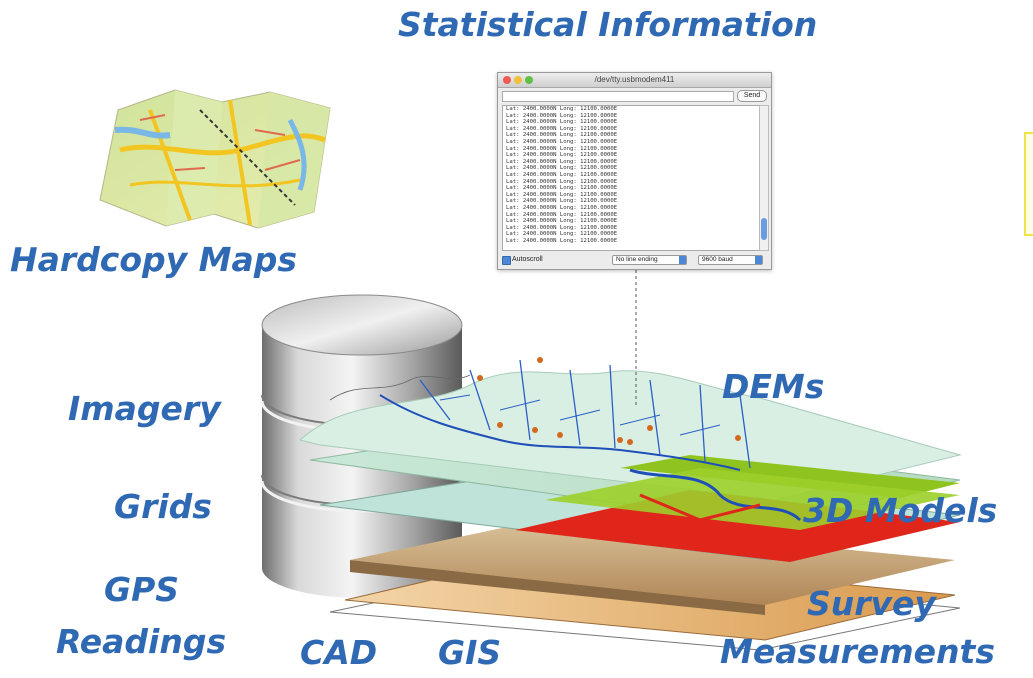  What do you see at coordinates (618, 96) in the screenshot?
I see `serial-input-field` at bounding box center [618, 96].